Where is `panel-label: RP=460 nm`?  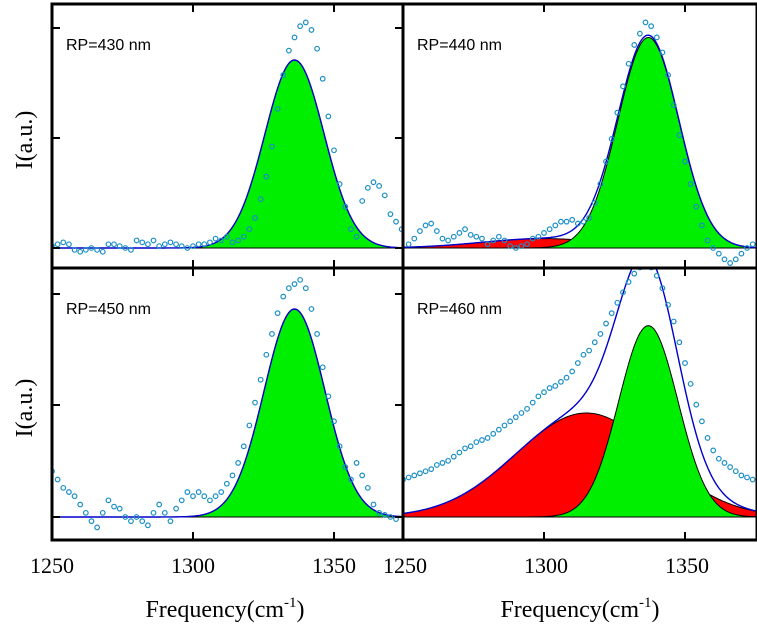
panel-label: RP=460 nm is located at coordinates (459, 309).